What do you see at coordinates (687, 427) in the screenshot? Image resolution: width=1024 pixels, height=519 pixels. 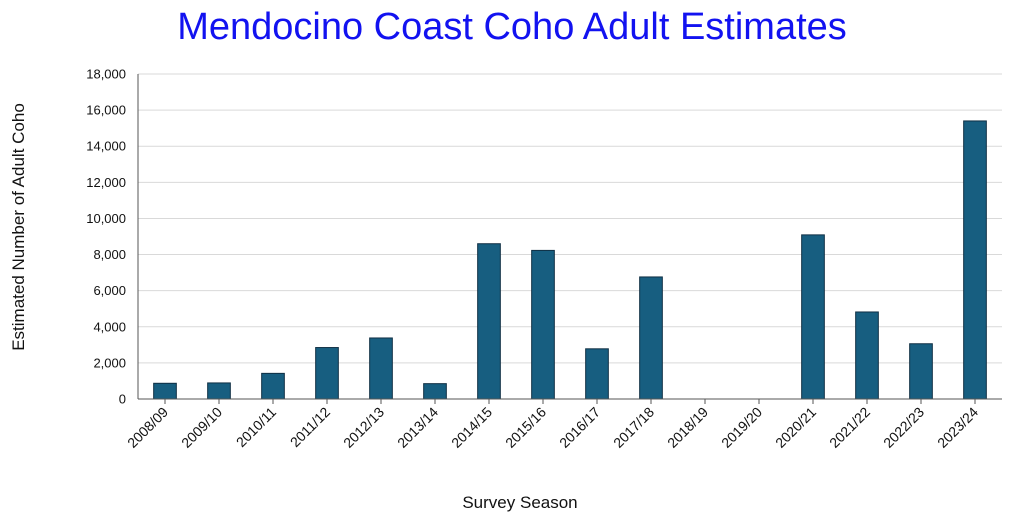 I see `x-tick-label: 2018/19` at bounding box center [687, 427].